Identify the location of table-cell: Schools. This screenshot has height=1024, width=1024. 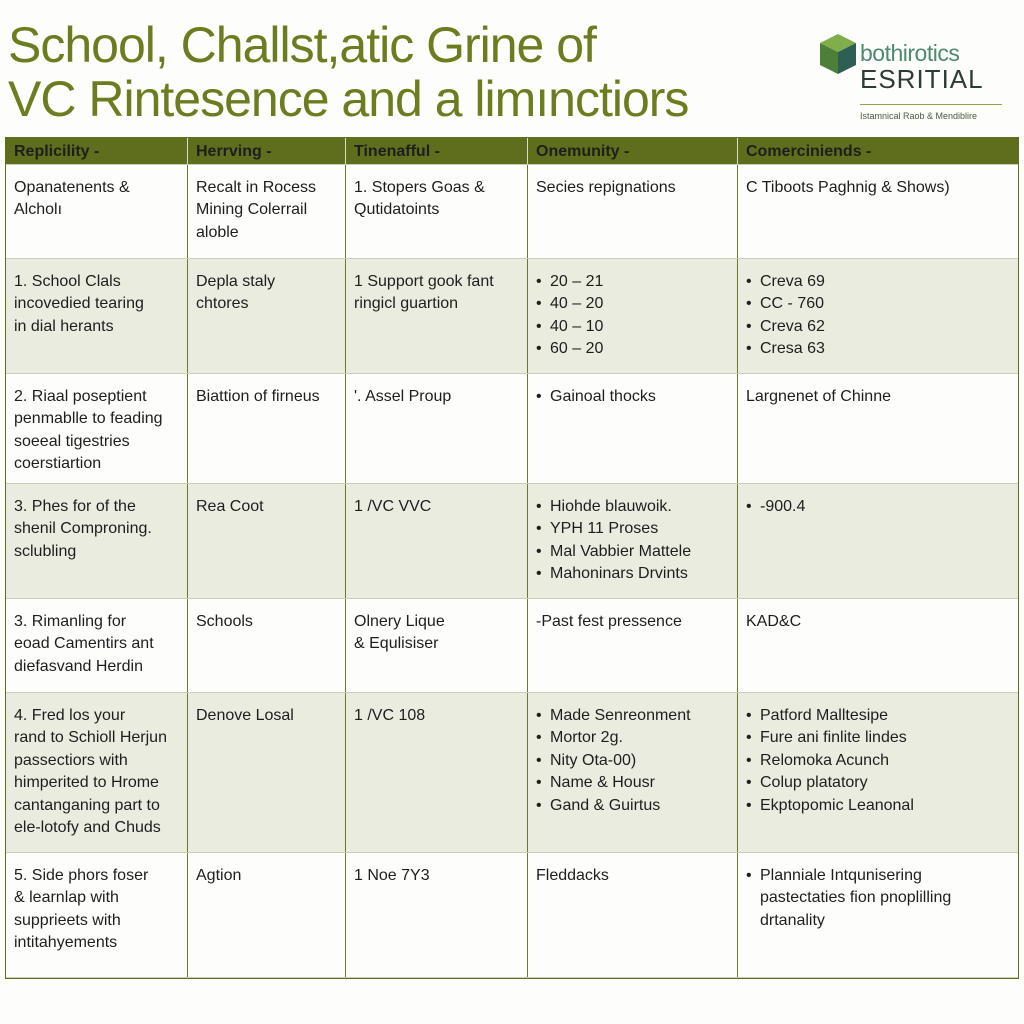
(267, 645).